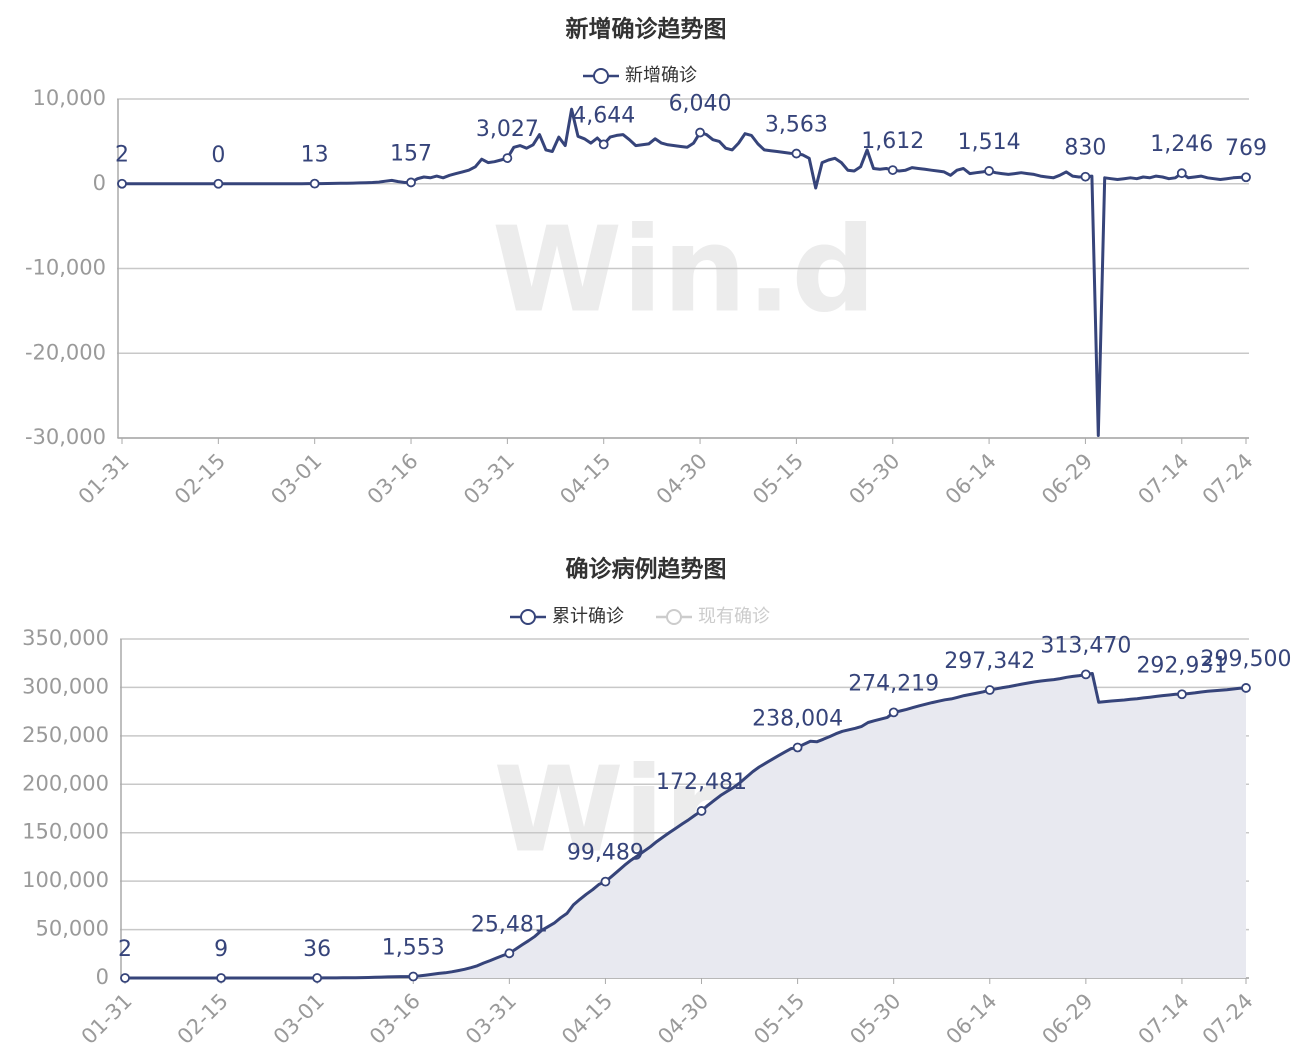 Image resolution: width=1293 pixels, height=1058 pixels. What do you see at coordinates (734, 616) in the screenshot?
I see `legend-label: 现有确诊` at bounding box center [734, 616].